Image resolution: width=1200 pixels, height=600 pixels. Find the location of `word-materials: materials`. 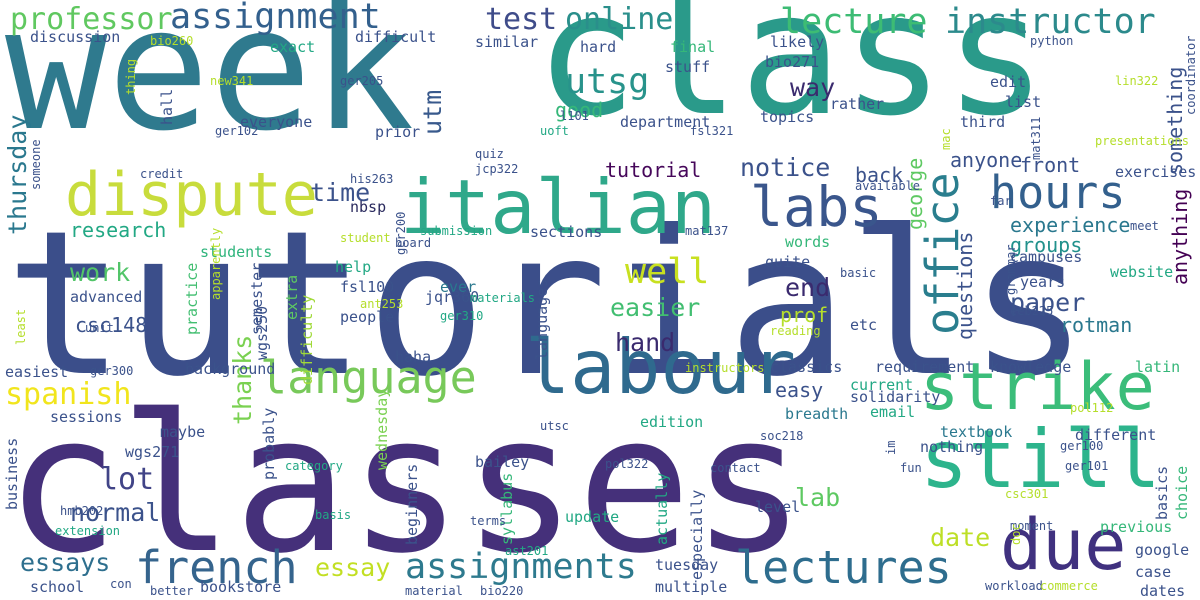

word-materials: materials is located at coordinates (503, 298).